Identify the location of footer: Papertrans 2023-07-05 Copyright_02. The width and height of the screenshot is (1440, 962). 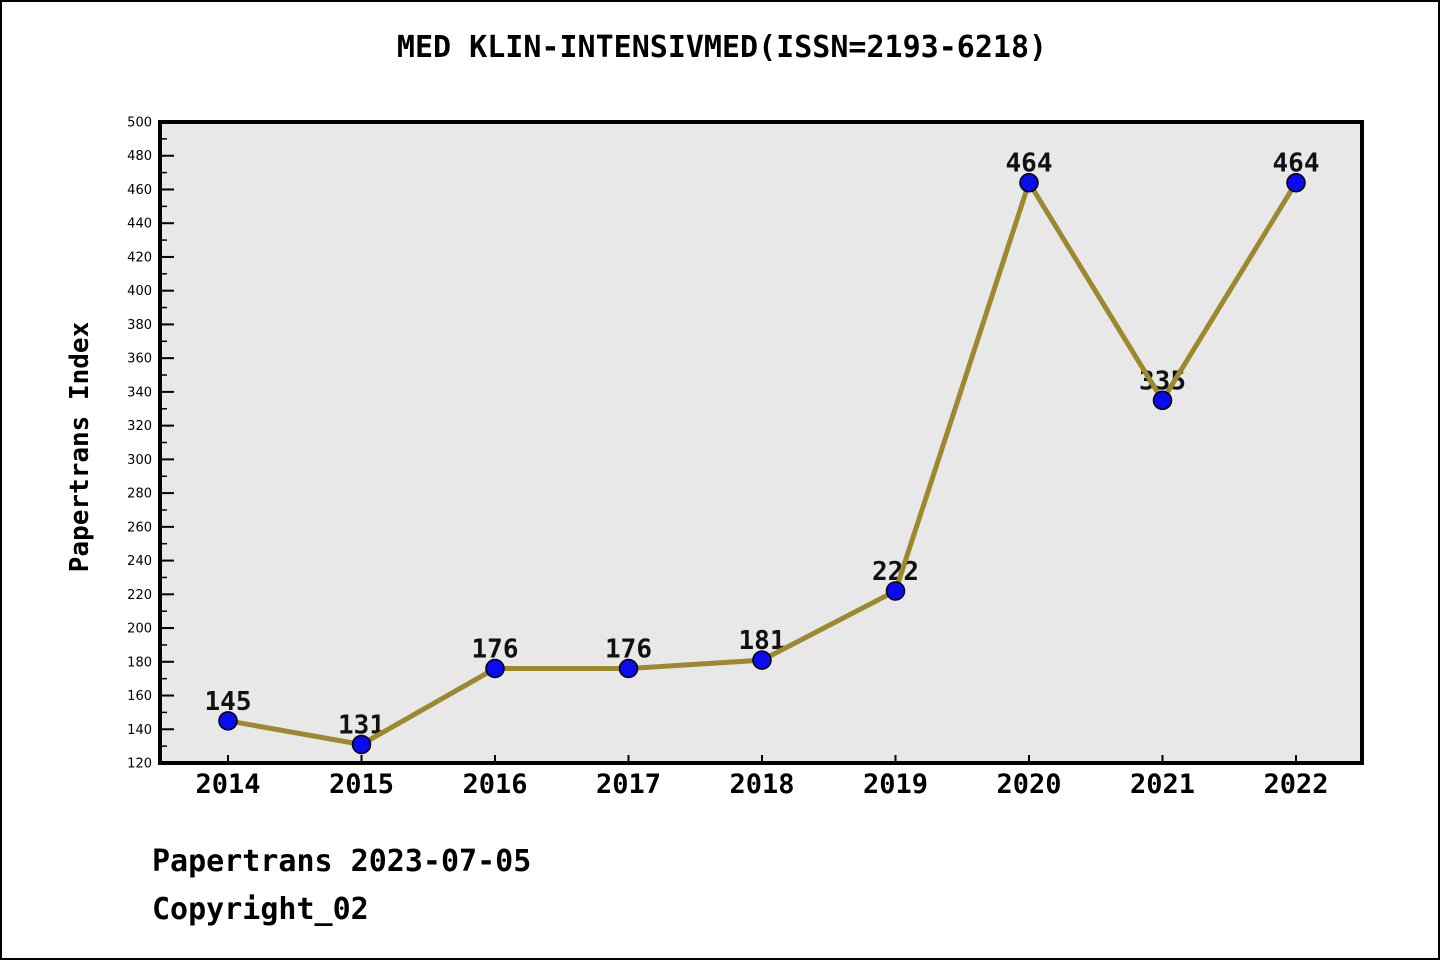
(341, 886).